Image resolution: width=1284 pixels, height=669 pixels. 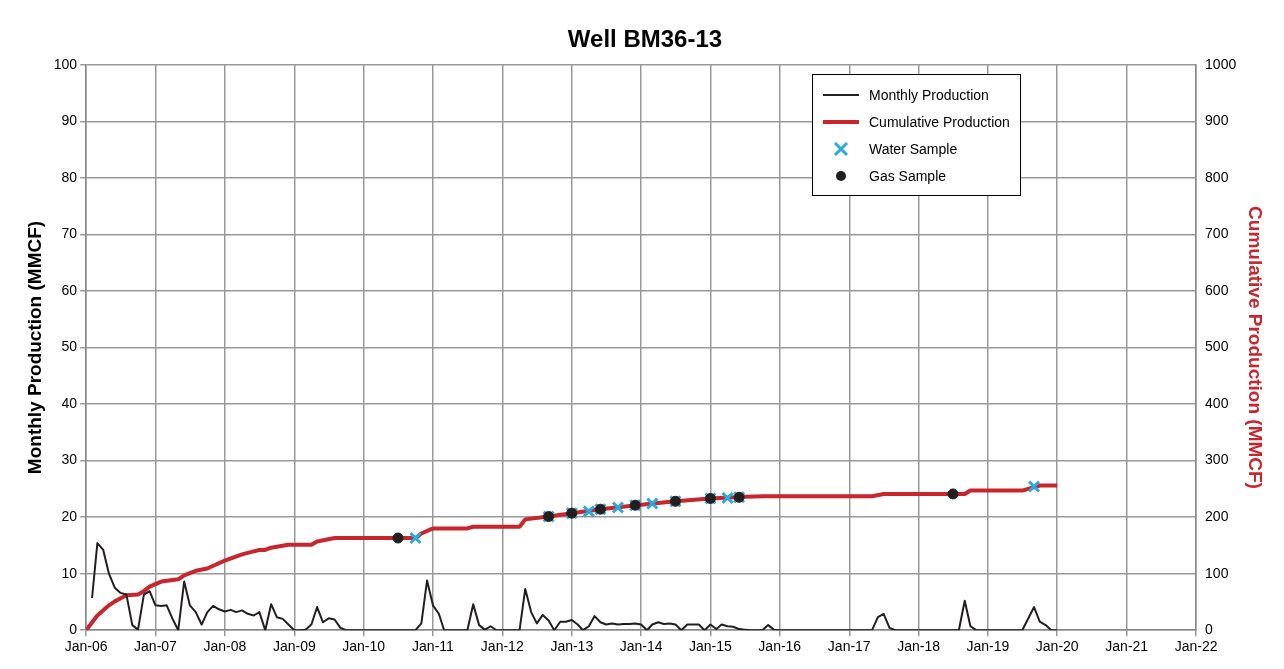 I want to click on x-tick-label: Jan-12, so click(x=502, y=646).